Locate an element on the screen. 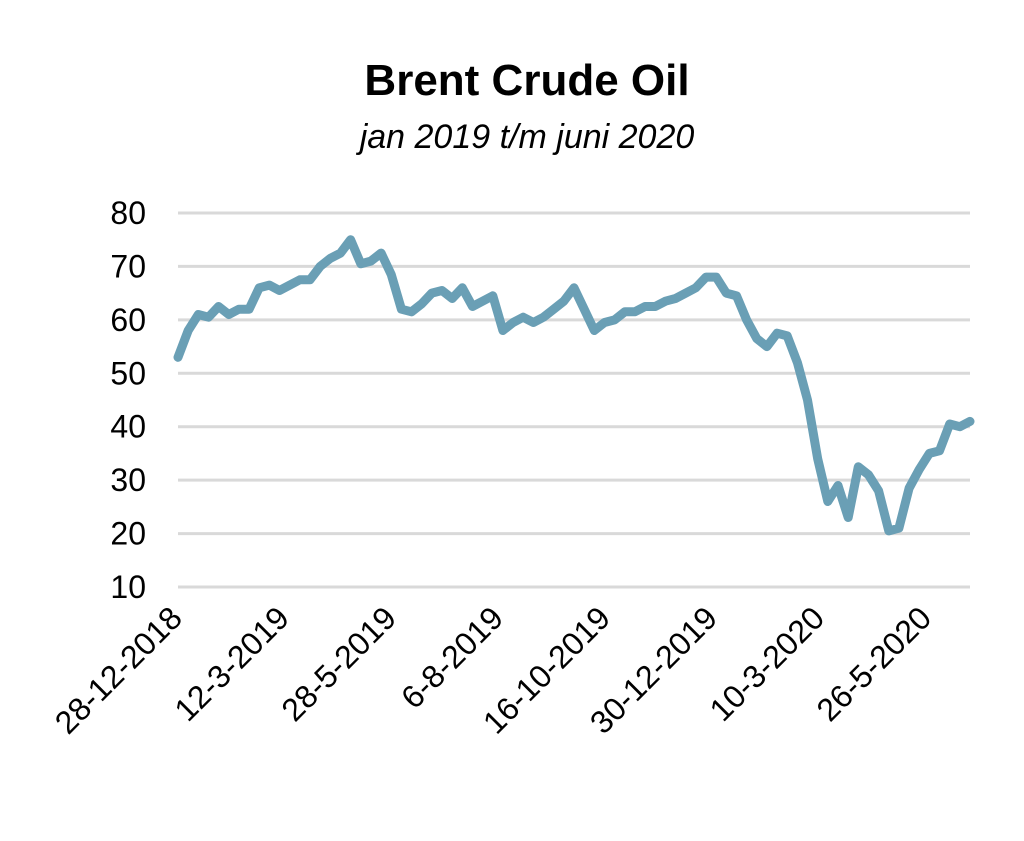 The height and width of the screenshot is (841, 1024). y-tick-label: 30 is located at coordinates (128, 480).